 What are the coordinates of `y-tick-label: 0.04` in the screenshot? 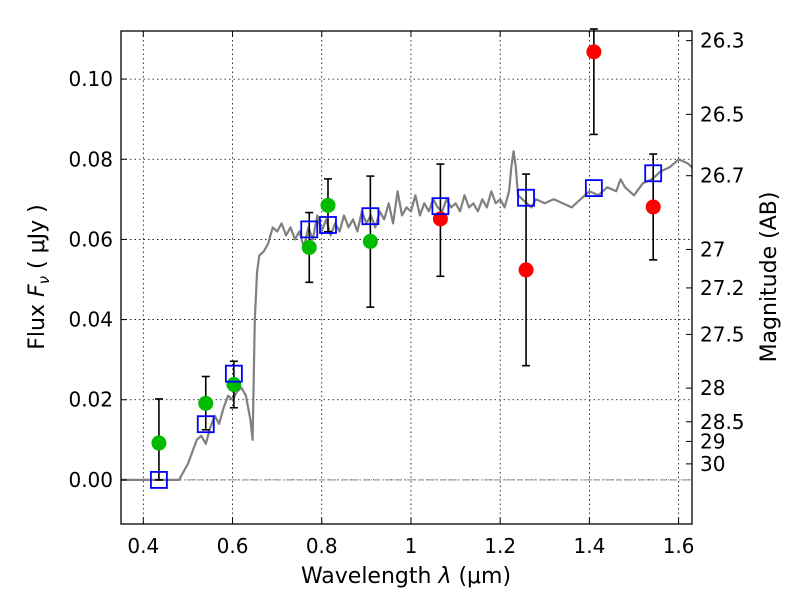 It's located at (90, 320).